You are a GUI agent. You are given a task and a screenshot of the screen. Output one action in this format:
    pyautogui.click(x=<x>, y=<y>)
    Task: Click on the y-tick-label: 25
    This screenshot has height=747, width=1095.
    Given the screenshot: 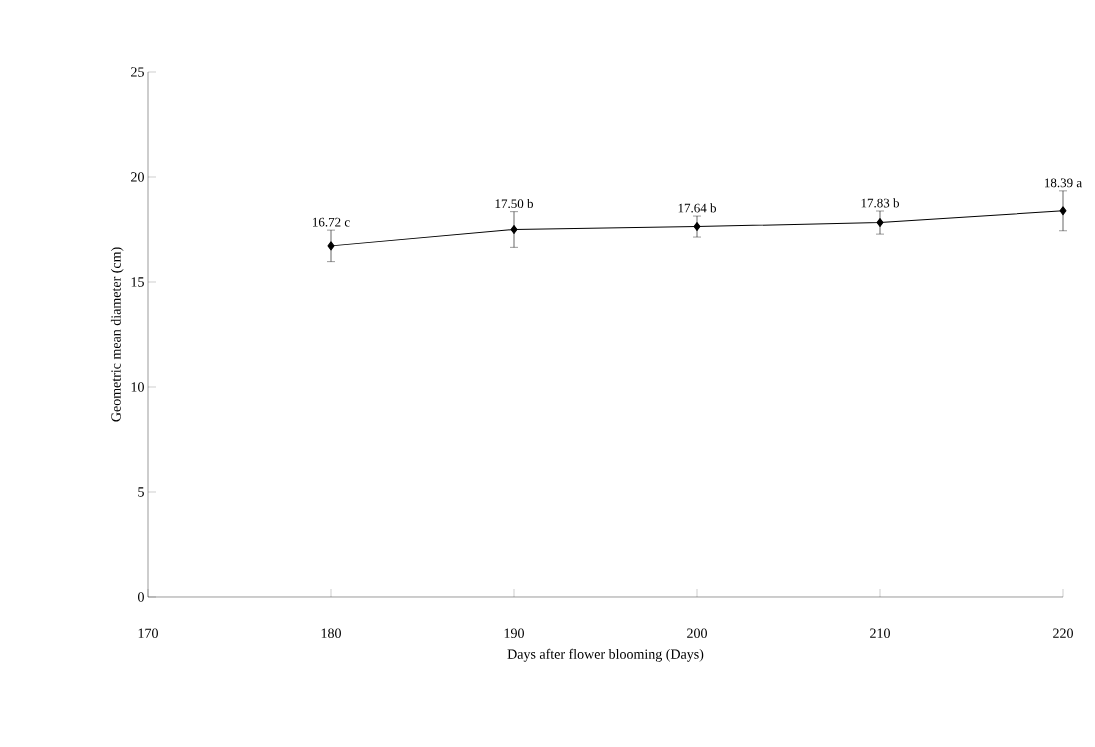 What is the action you would take?
    pyautogui.click(x=137, y=72)
    